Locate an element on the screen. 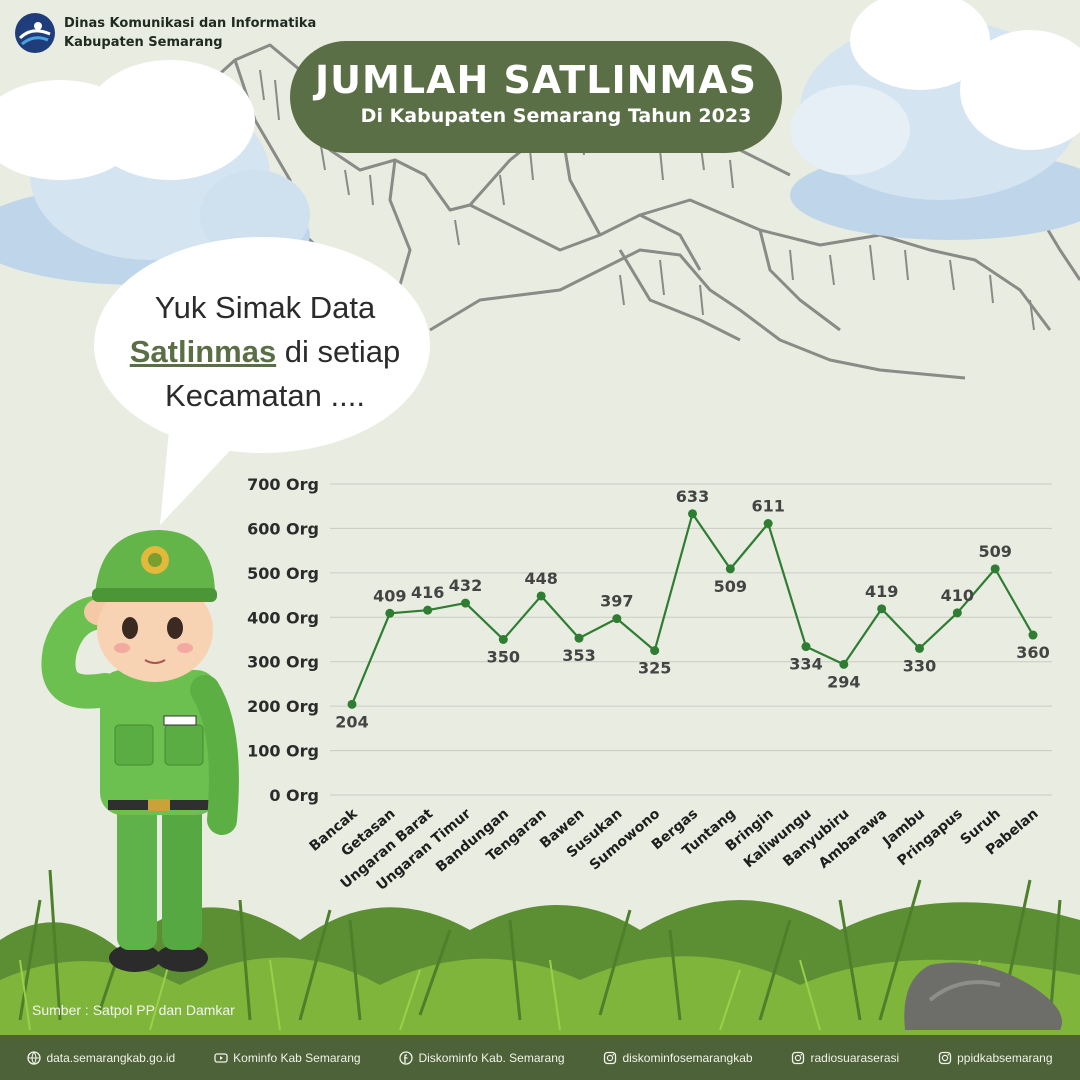 This screenshot has width=1080, height=1080. org-name-line1: Dinas Komunikasi dan Informatika is located at coordinates (190, 23).